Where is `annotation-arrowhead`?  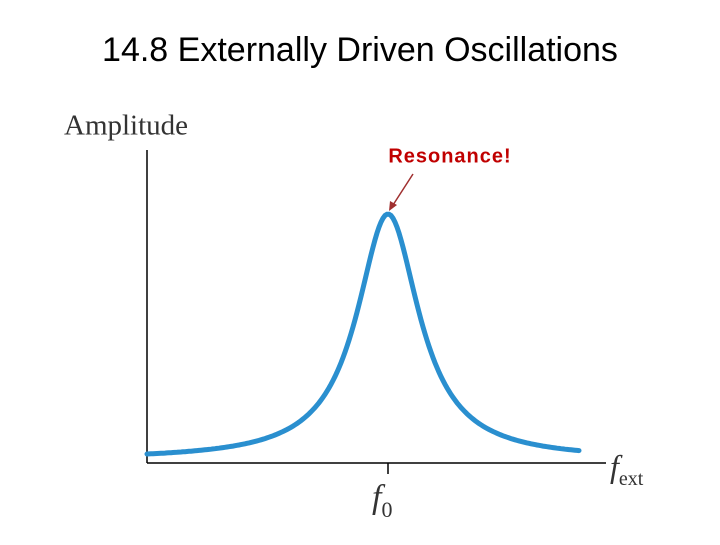 annotation-arrowhead is located at coordinates (393, 206).